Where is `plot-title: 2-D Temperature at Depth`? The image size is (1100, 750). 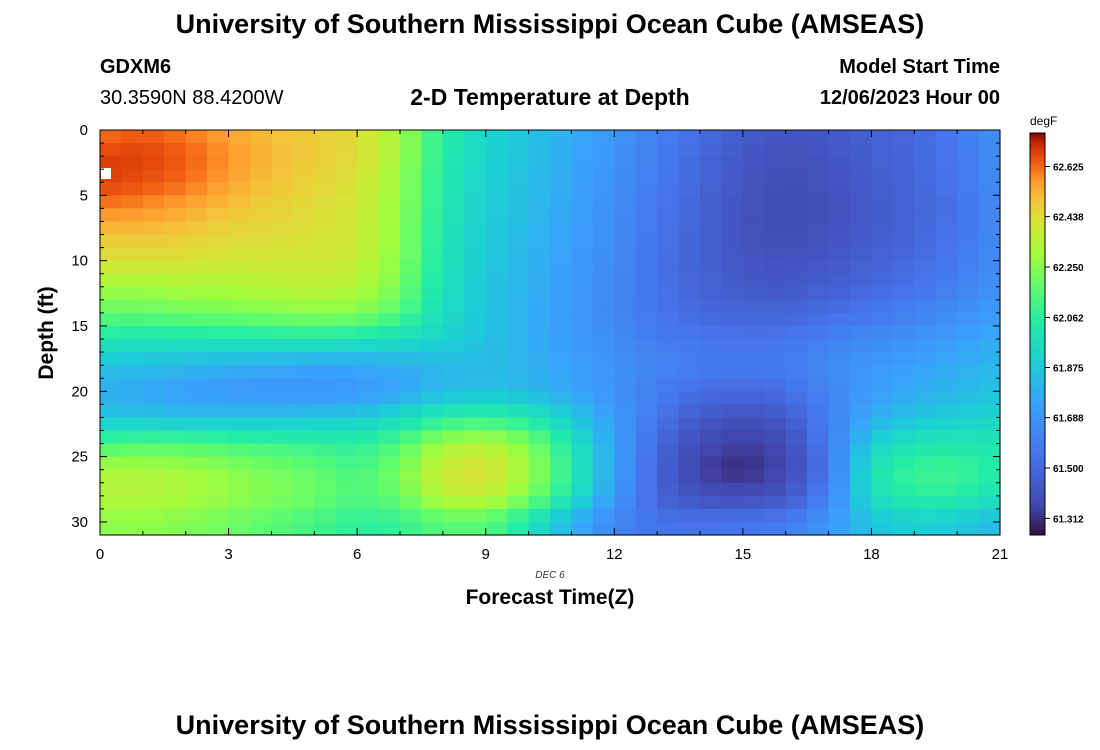
plot-title: 2-D Temperature at Depth is located at coordinates (550, 97).